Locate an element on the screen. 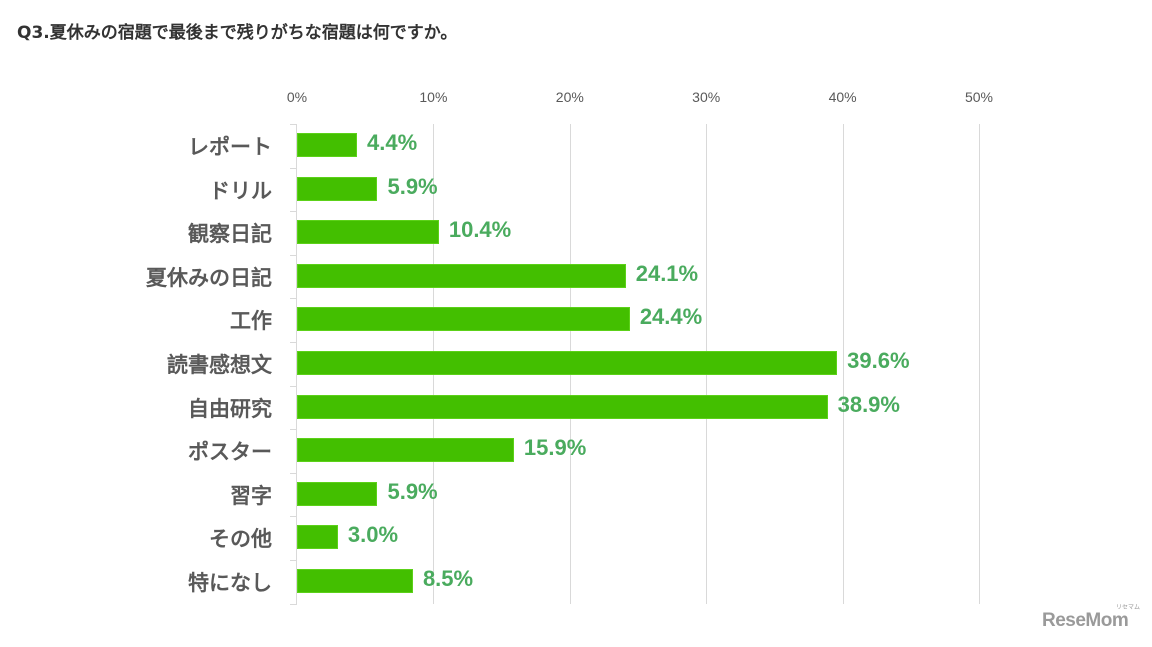 This screenshot has width=1152, height=647. value-label: 10.4% is located at coordinates (480, 230).